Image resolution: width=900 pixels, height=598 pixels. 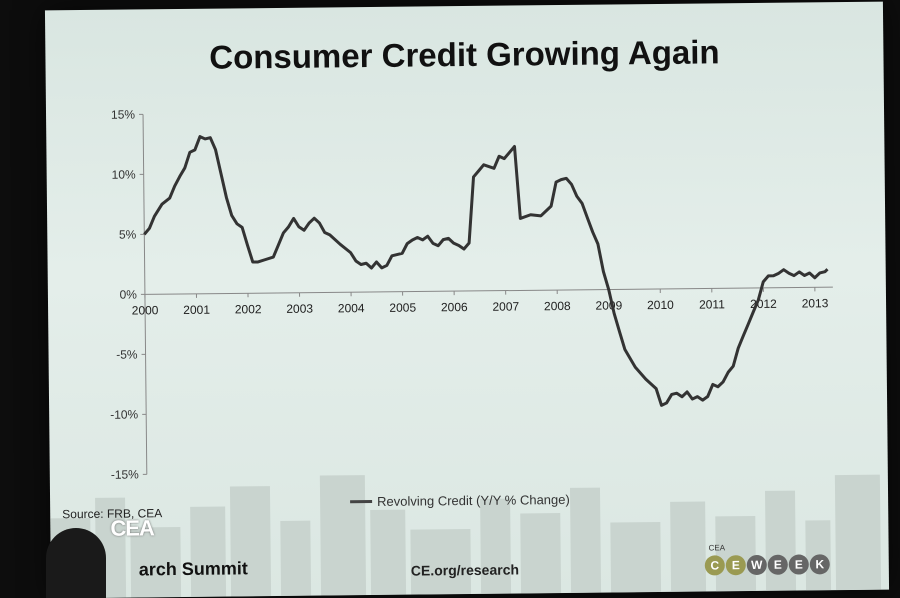 I want to click on cea-logo: CEA, so click(x=132, y=528).